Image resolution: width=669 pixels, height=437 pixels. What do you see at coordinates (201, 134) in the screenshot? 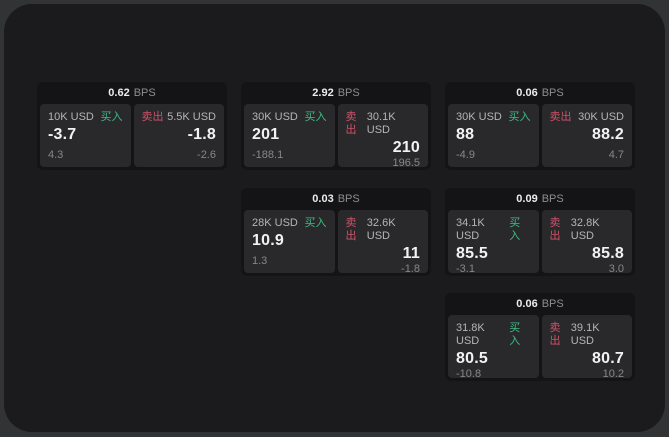
I see `sell-price: -1.8` at bounding box center [201, 134].